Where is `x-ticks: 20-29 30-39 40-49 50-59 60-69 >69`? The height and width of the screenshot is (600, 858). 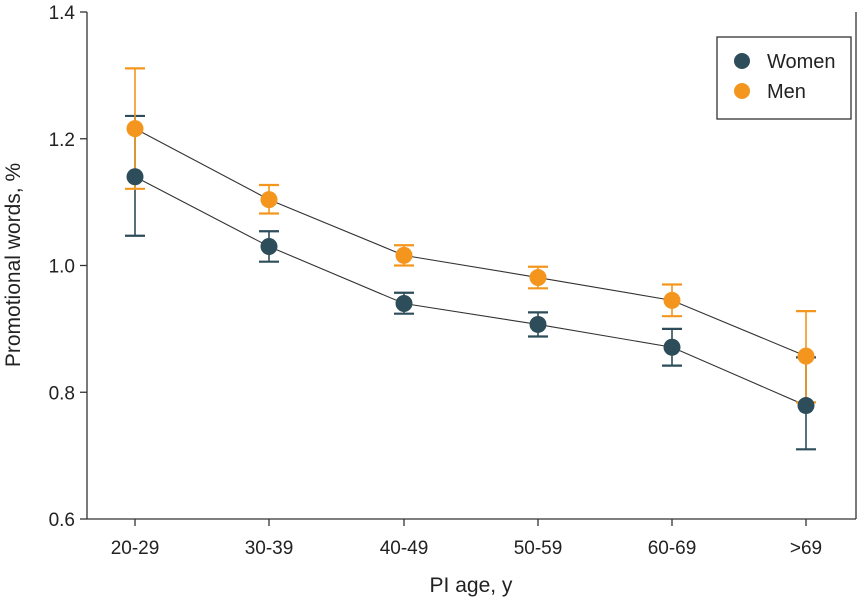 x-ticks: 20-29 30-39 40-49 50-59 60-69 >69 is located at coordinates (466, 539).